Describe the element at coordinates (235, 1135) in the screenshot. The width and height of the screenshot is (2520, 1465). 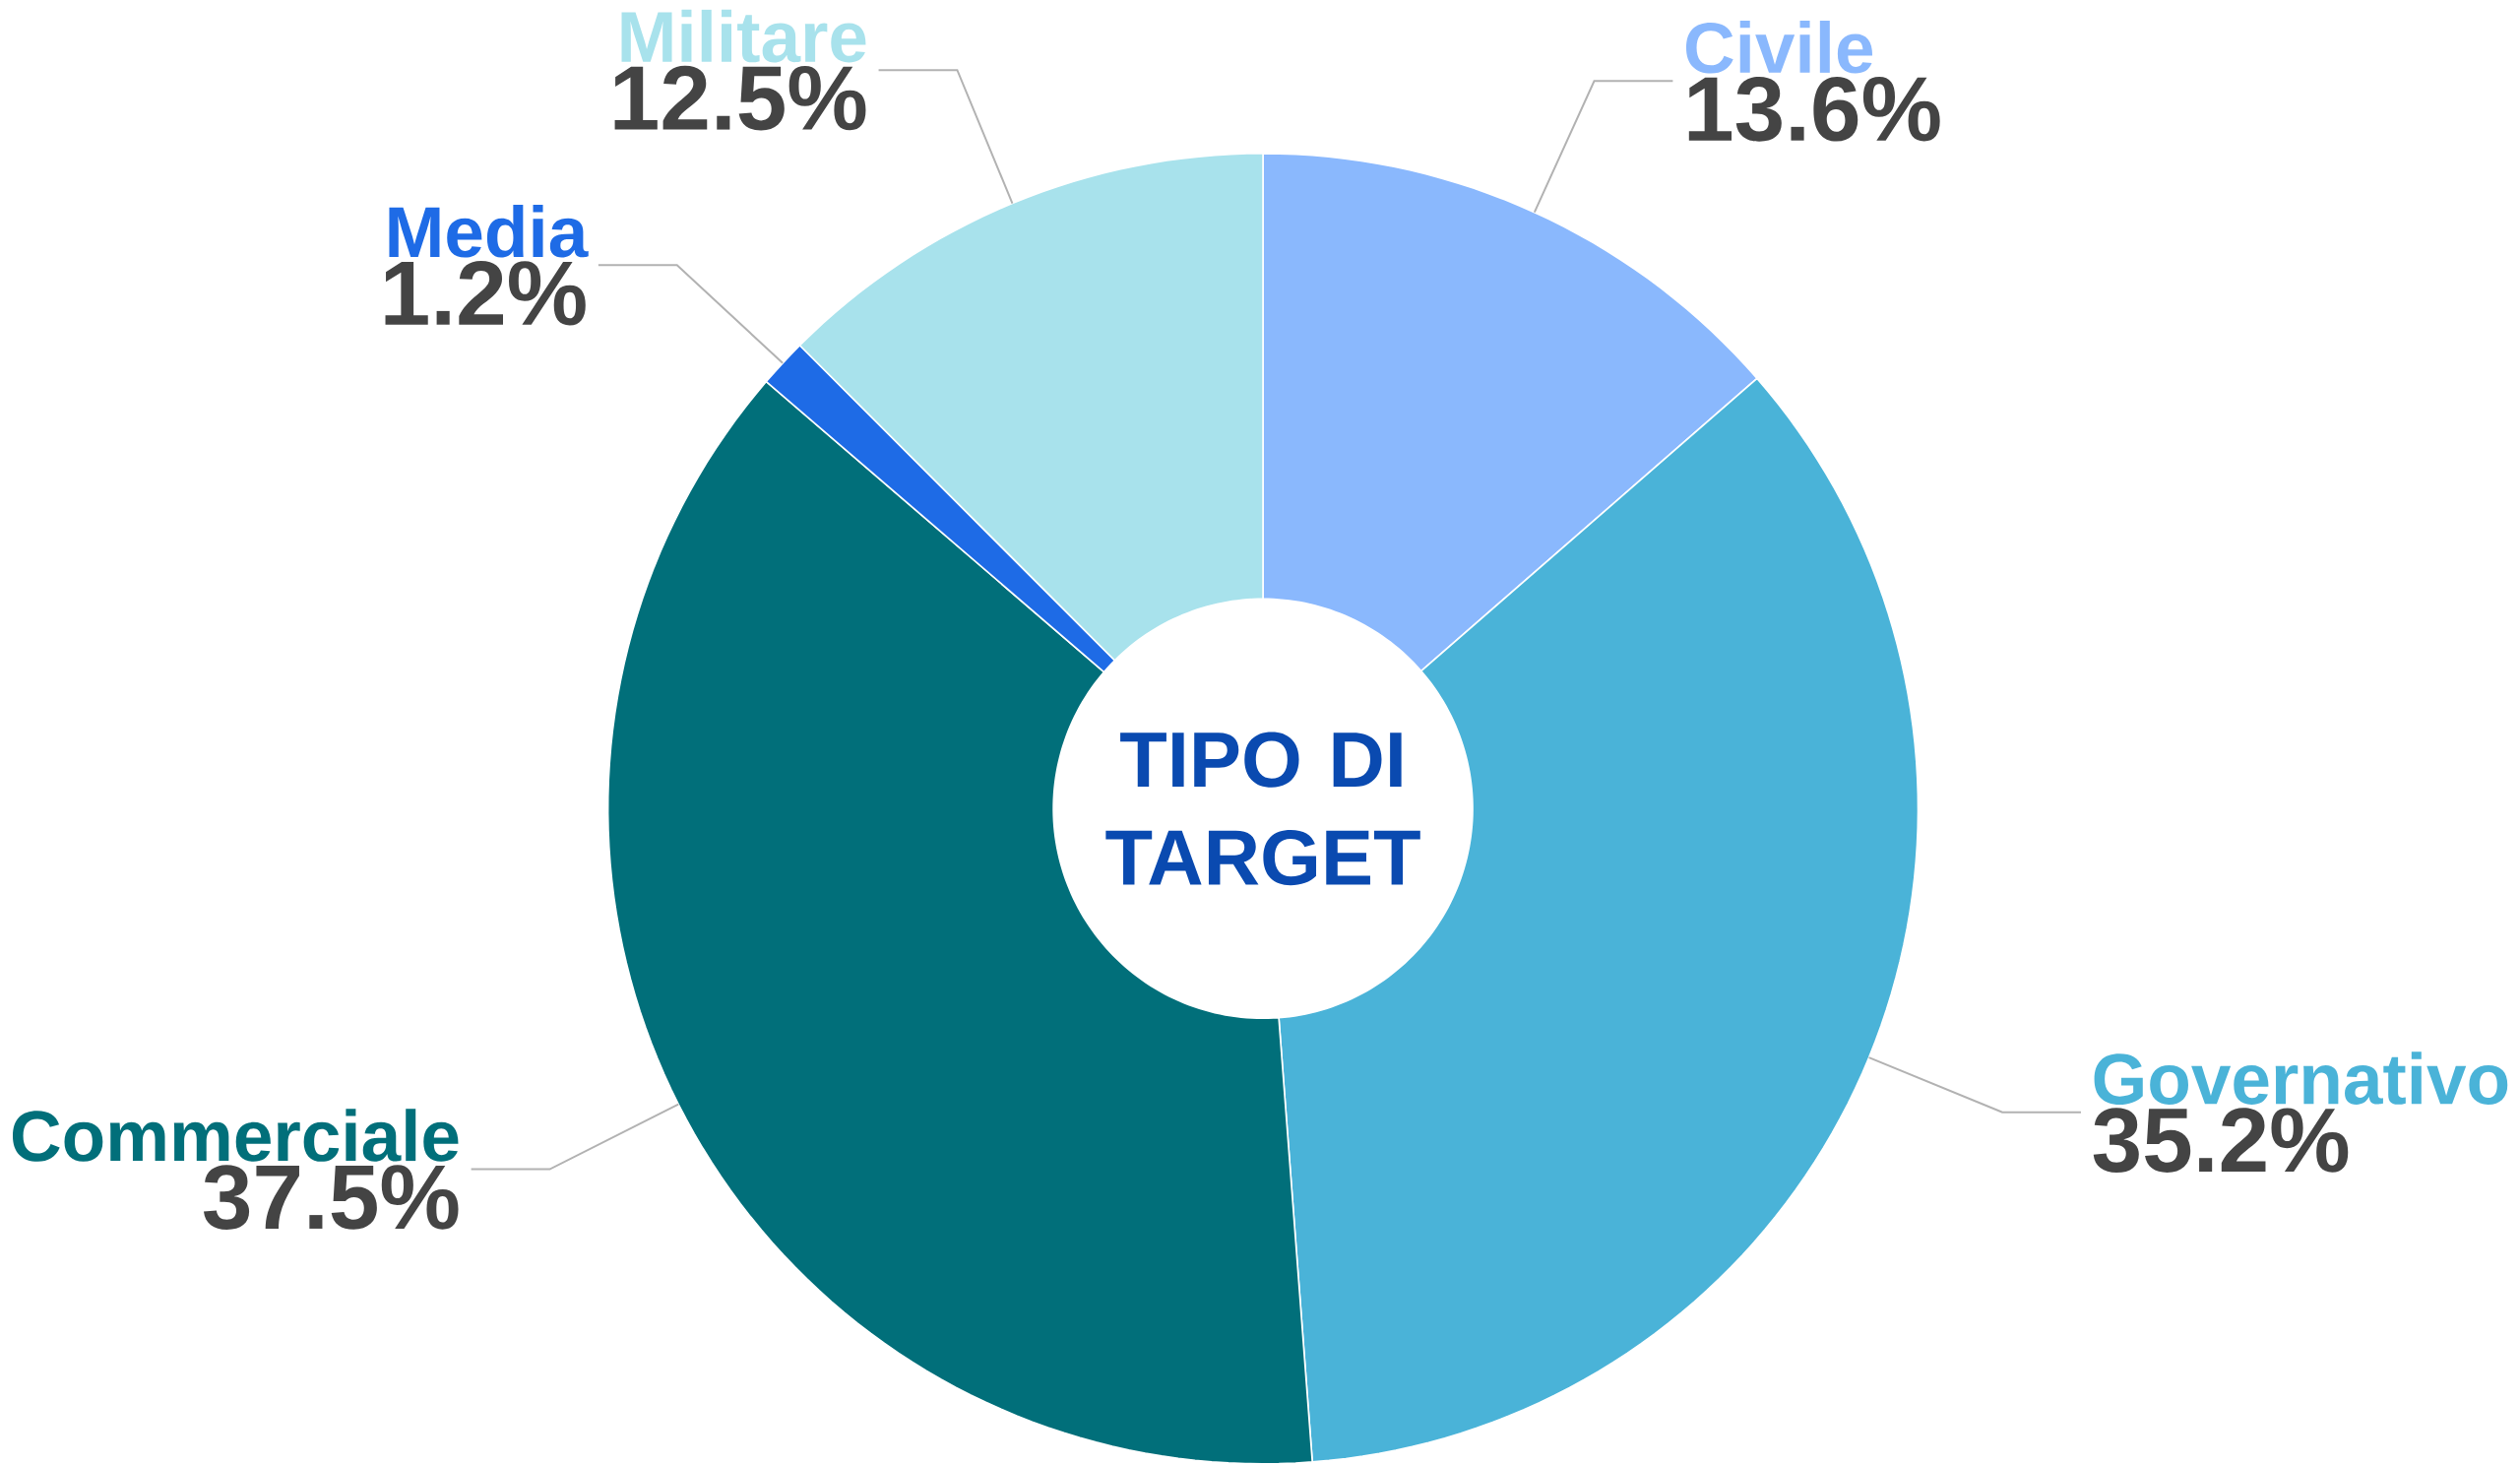
I see `slice-label: Commerciale` at that location.